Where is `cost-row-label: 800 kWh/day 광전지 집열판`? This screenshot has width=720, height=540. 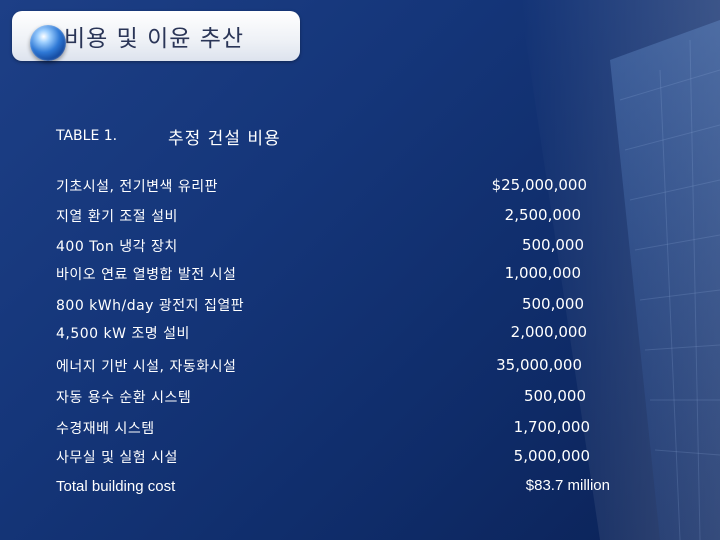
cost-row-label: 800 kWh/day 광전지 집열판 is located at coordinates (150, 306).